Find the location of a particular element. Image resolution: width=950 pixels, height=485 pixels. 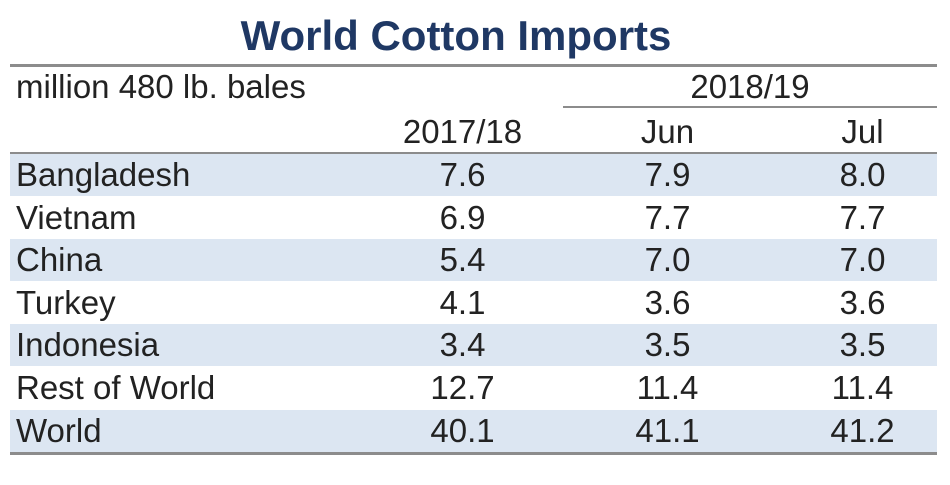

row-label: Vietnam is located at coordinates (76, 217).